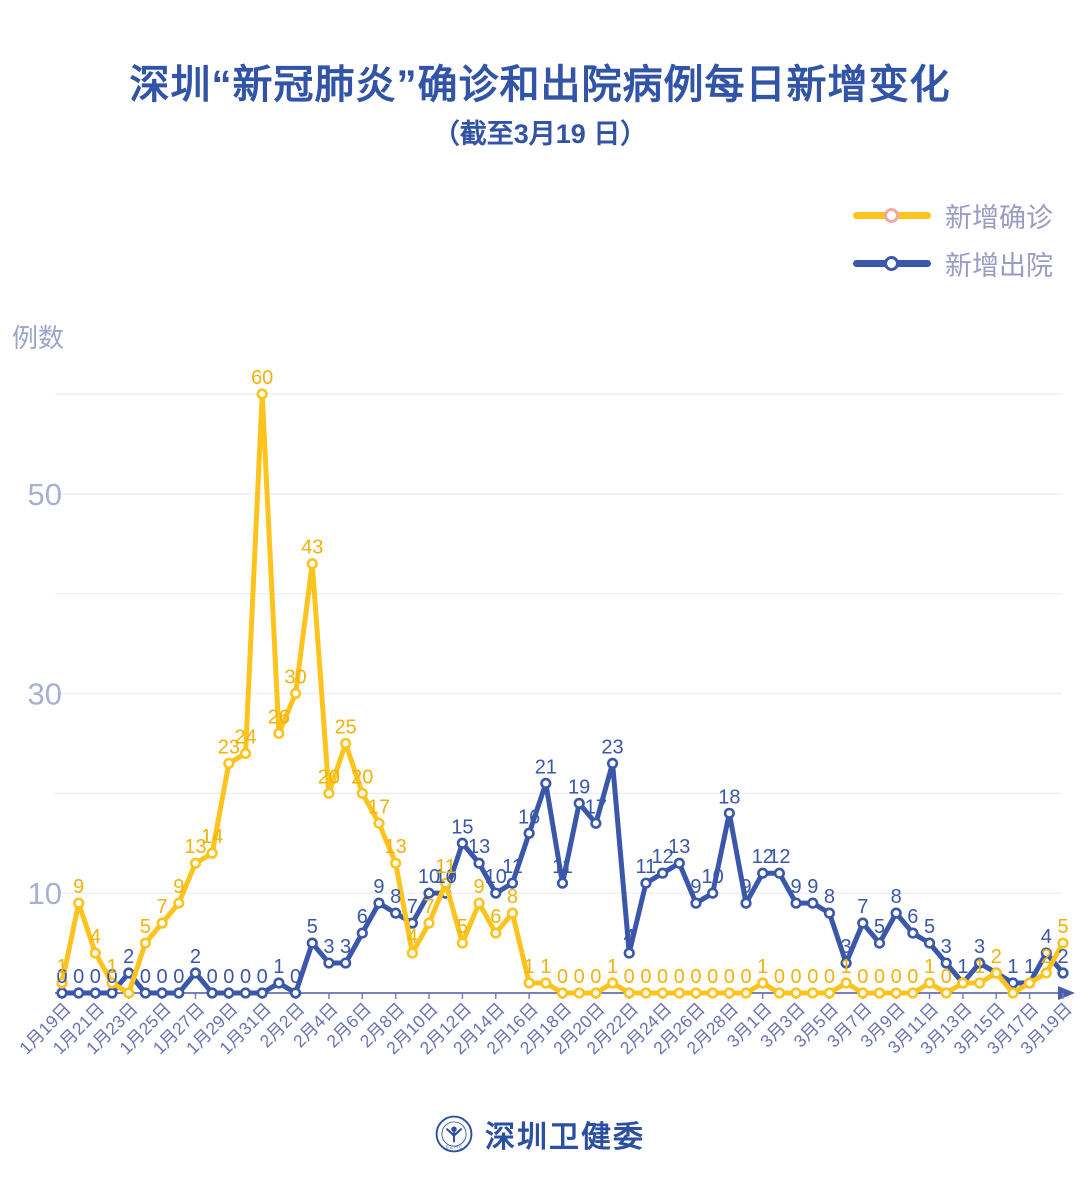 This screenshot has width=1080, height=1184. Describe the element at coordinates (1066, 993) in the screenshot. I see `x-axis-arrow-icon` at that location.